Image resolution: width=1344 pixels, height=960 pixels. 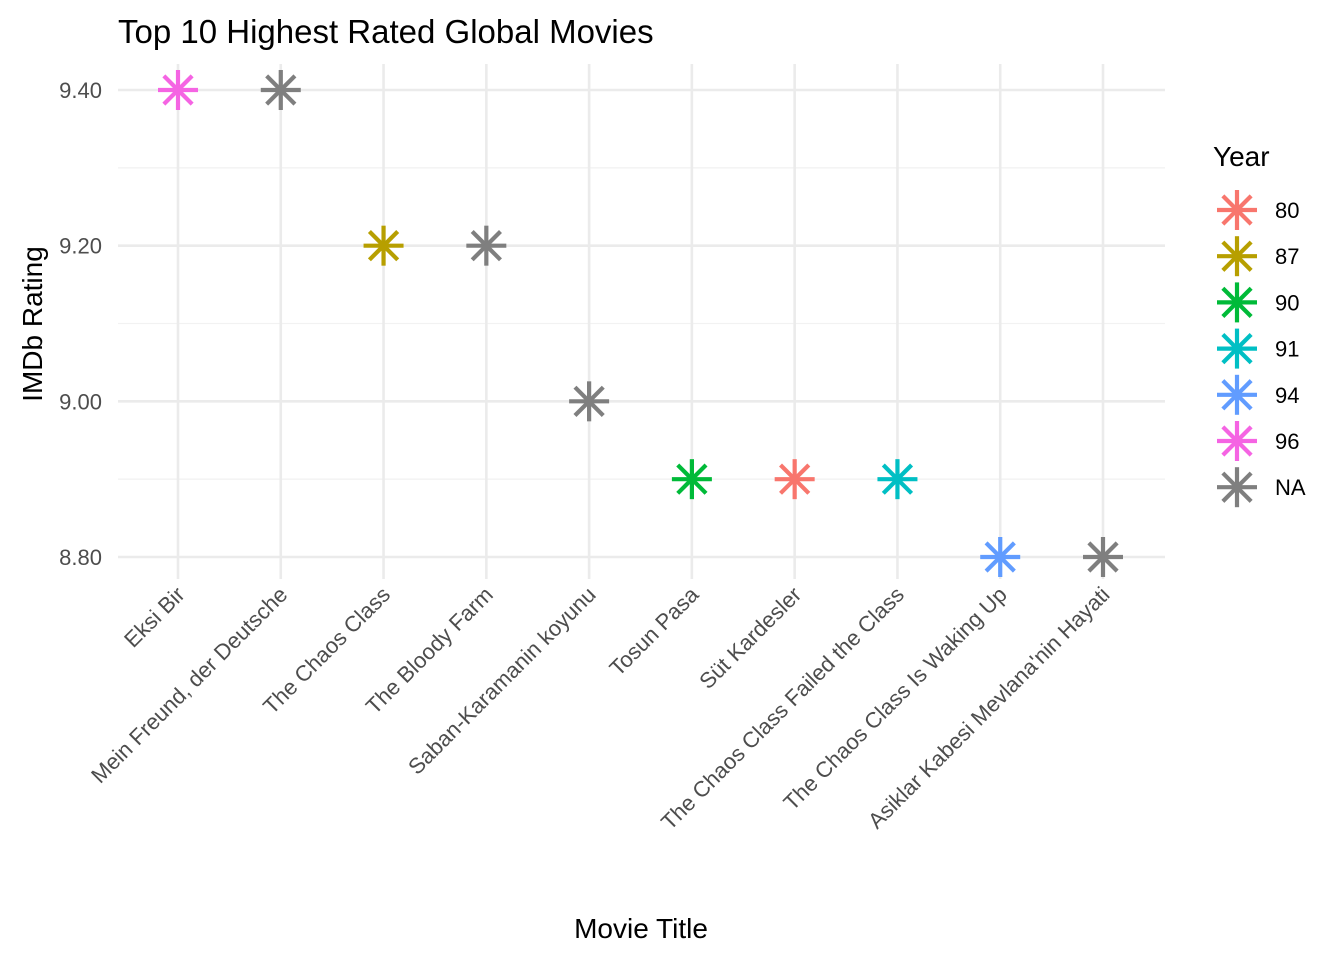 What do you see at coordinates (32, 324) in the screenshot?
I see `y-axis-title: IMDb Rating` at bounding box center [32, 324].